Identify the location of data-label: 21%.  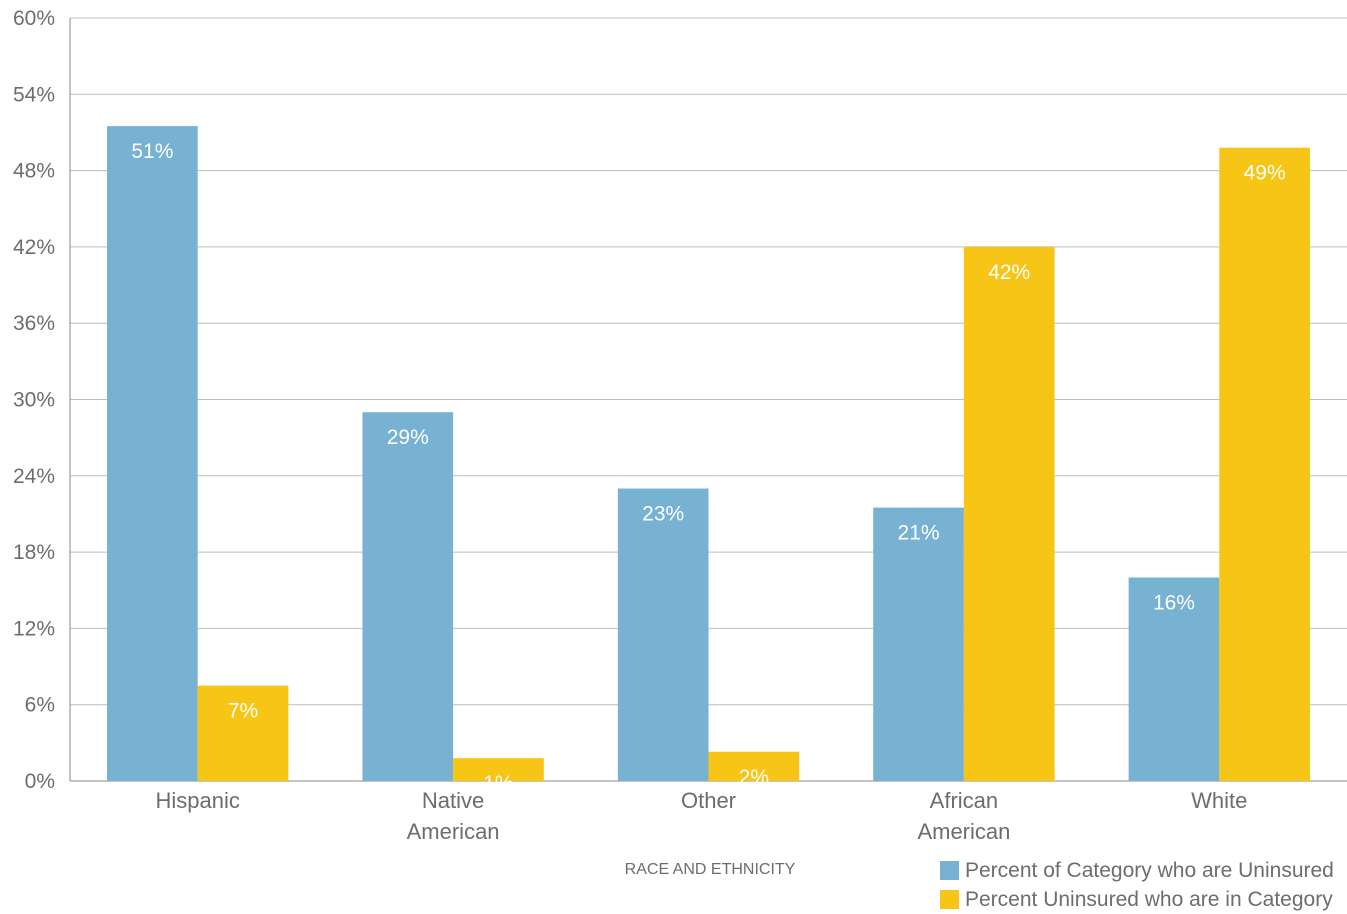
(919, 533).